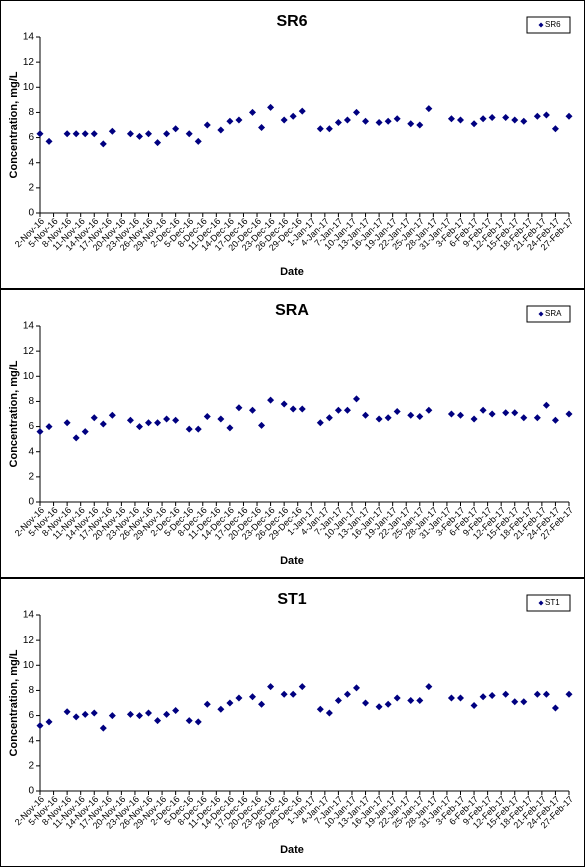  I want to click on y-tick-label: 6, so click(31, 715).